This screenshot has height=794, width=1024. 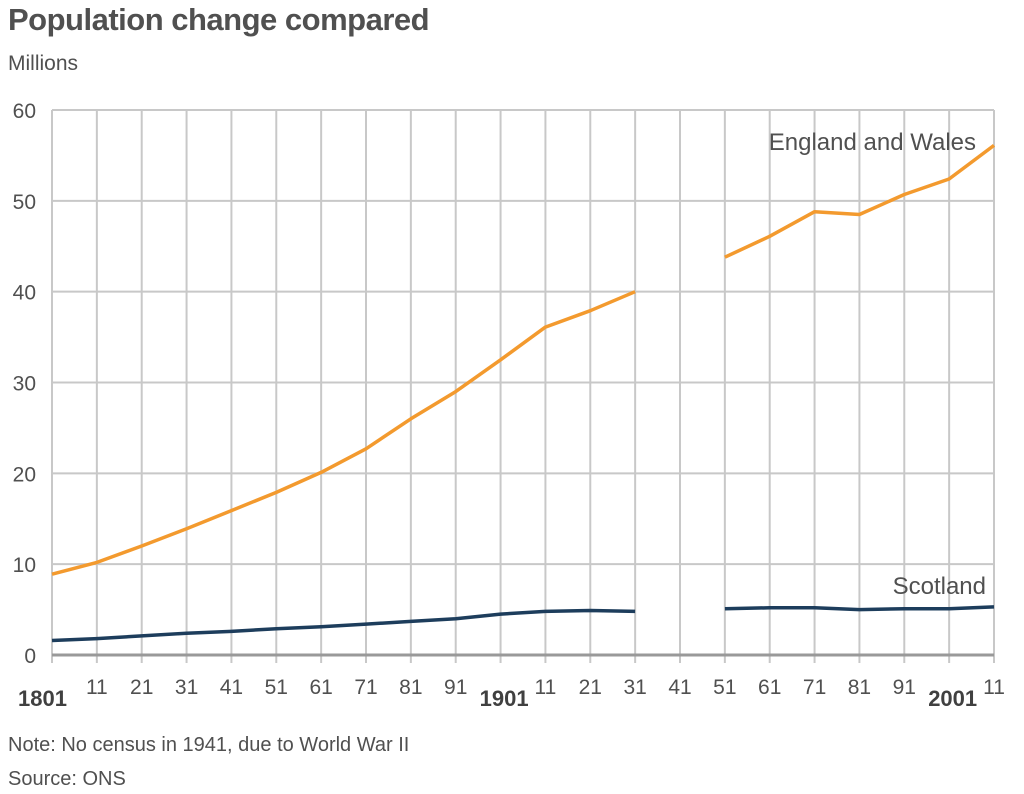 I want to click on x-tick-label: 1901, so click(x=504, y=698).